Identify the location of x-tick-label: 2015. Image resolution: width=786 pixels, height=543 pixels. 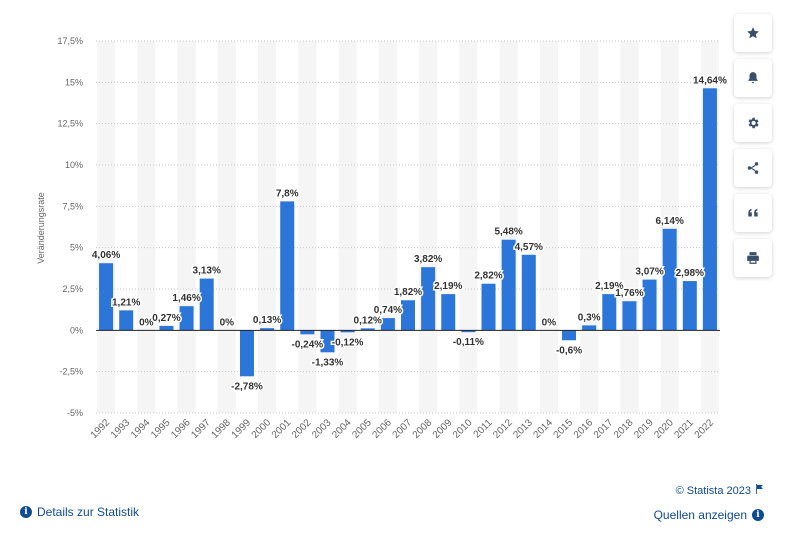
(564, 429).